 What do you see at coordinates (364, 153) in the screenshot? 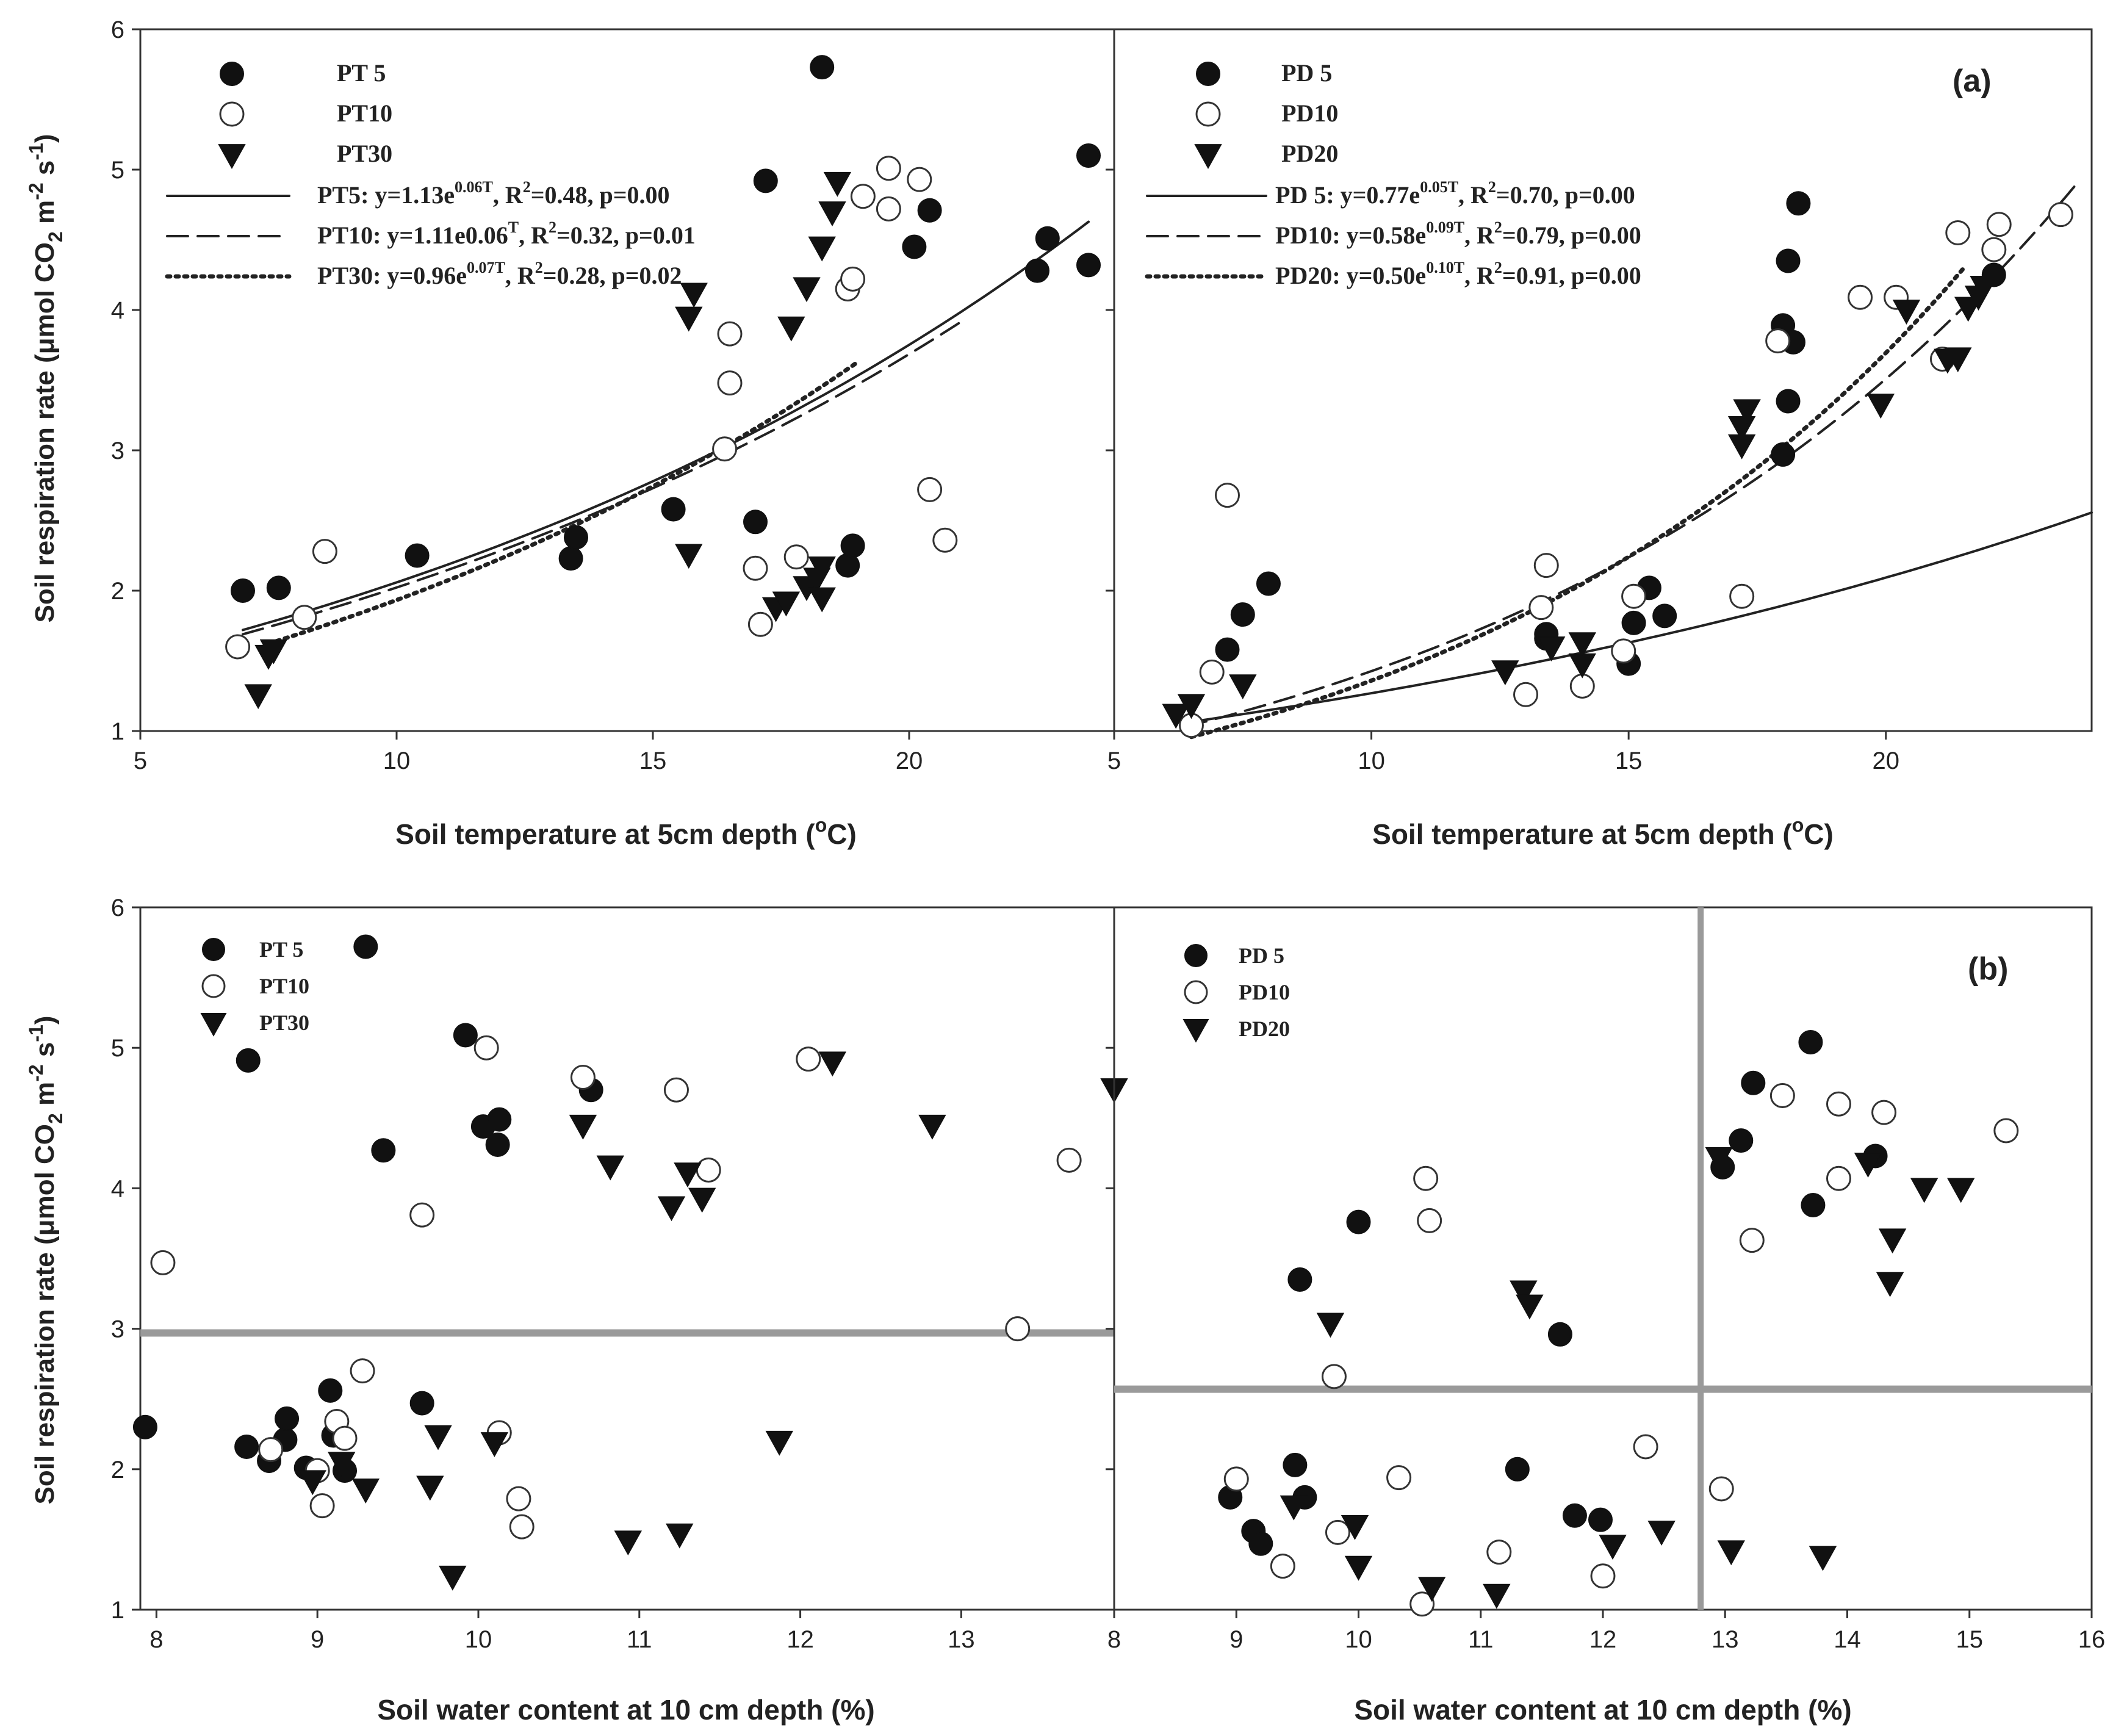
I see `legend-label: PT30` at bounding box center [364, 153].